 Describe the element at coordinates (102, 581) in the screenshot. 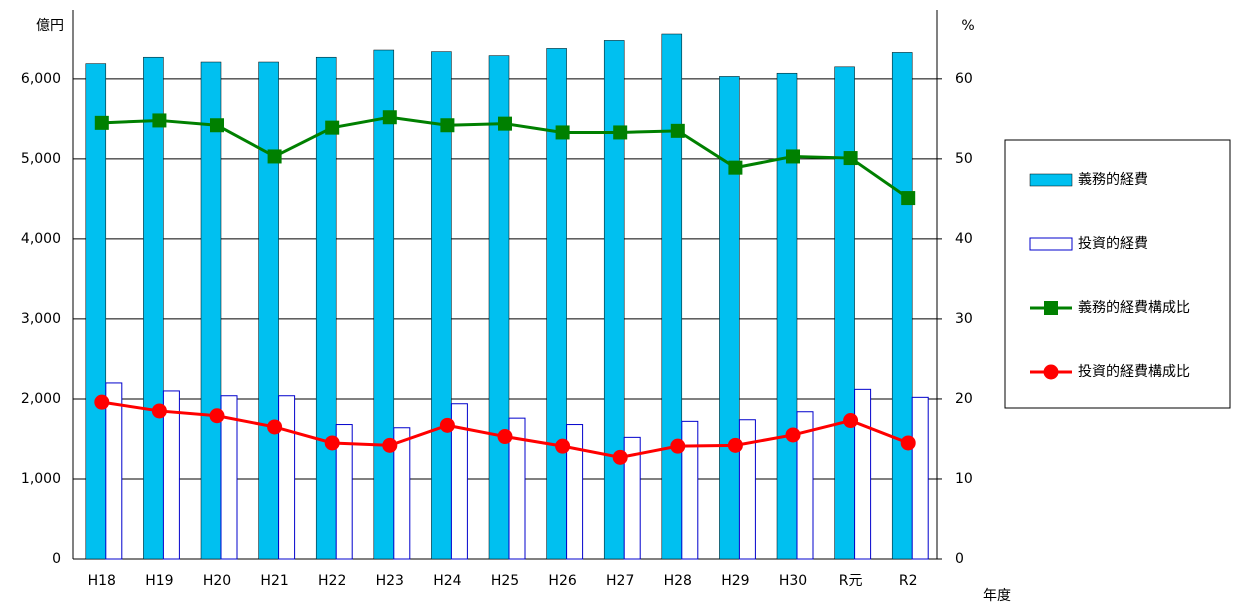

I see `x-tick-label: H18` at that location.